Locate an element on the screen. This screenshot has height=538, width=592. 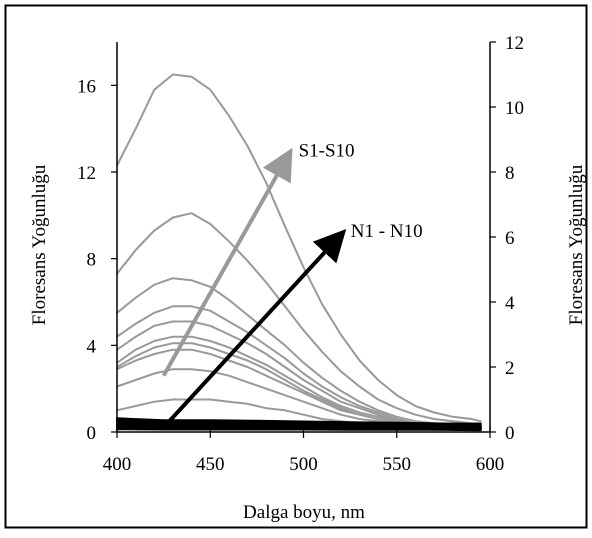
n-series-arrow is located at coordinates (256, 326).